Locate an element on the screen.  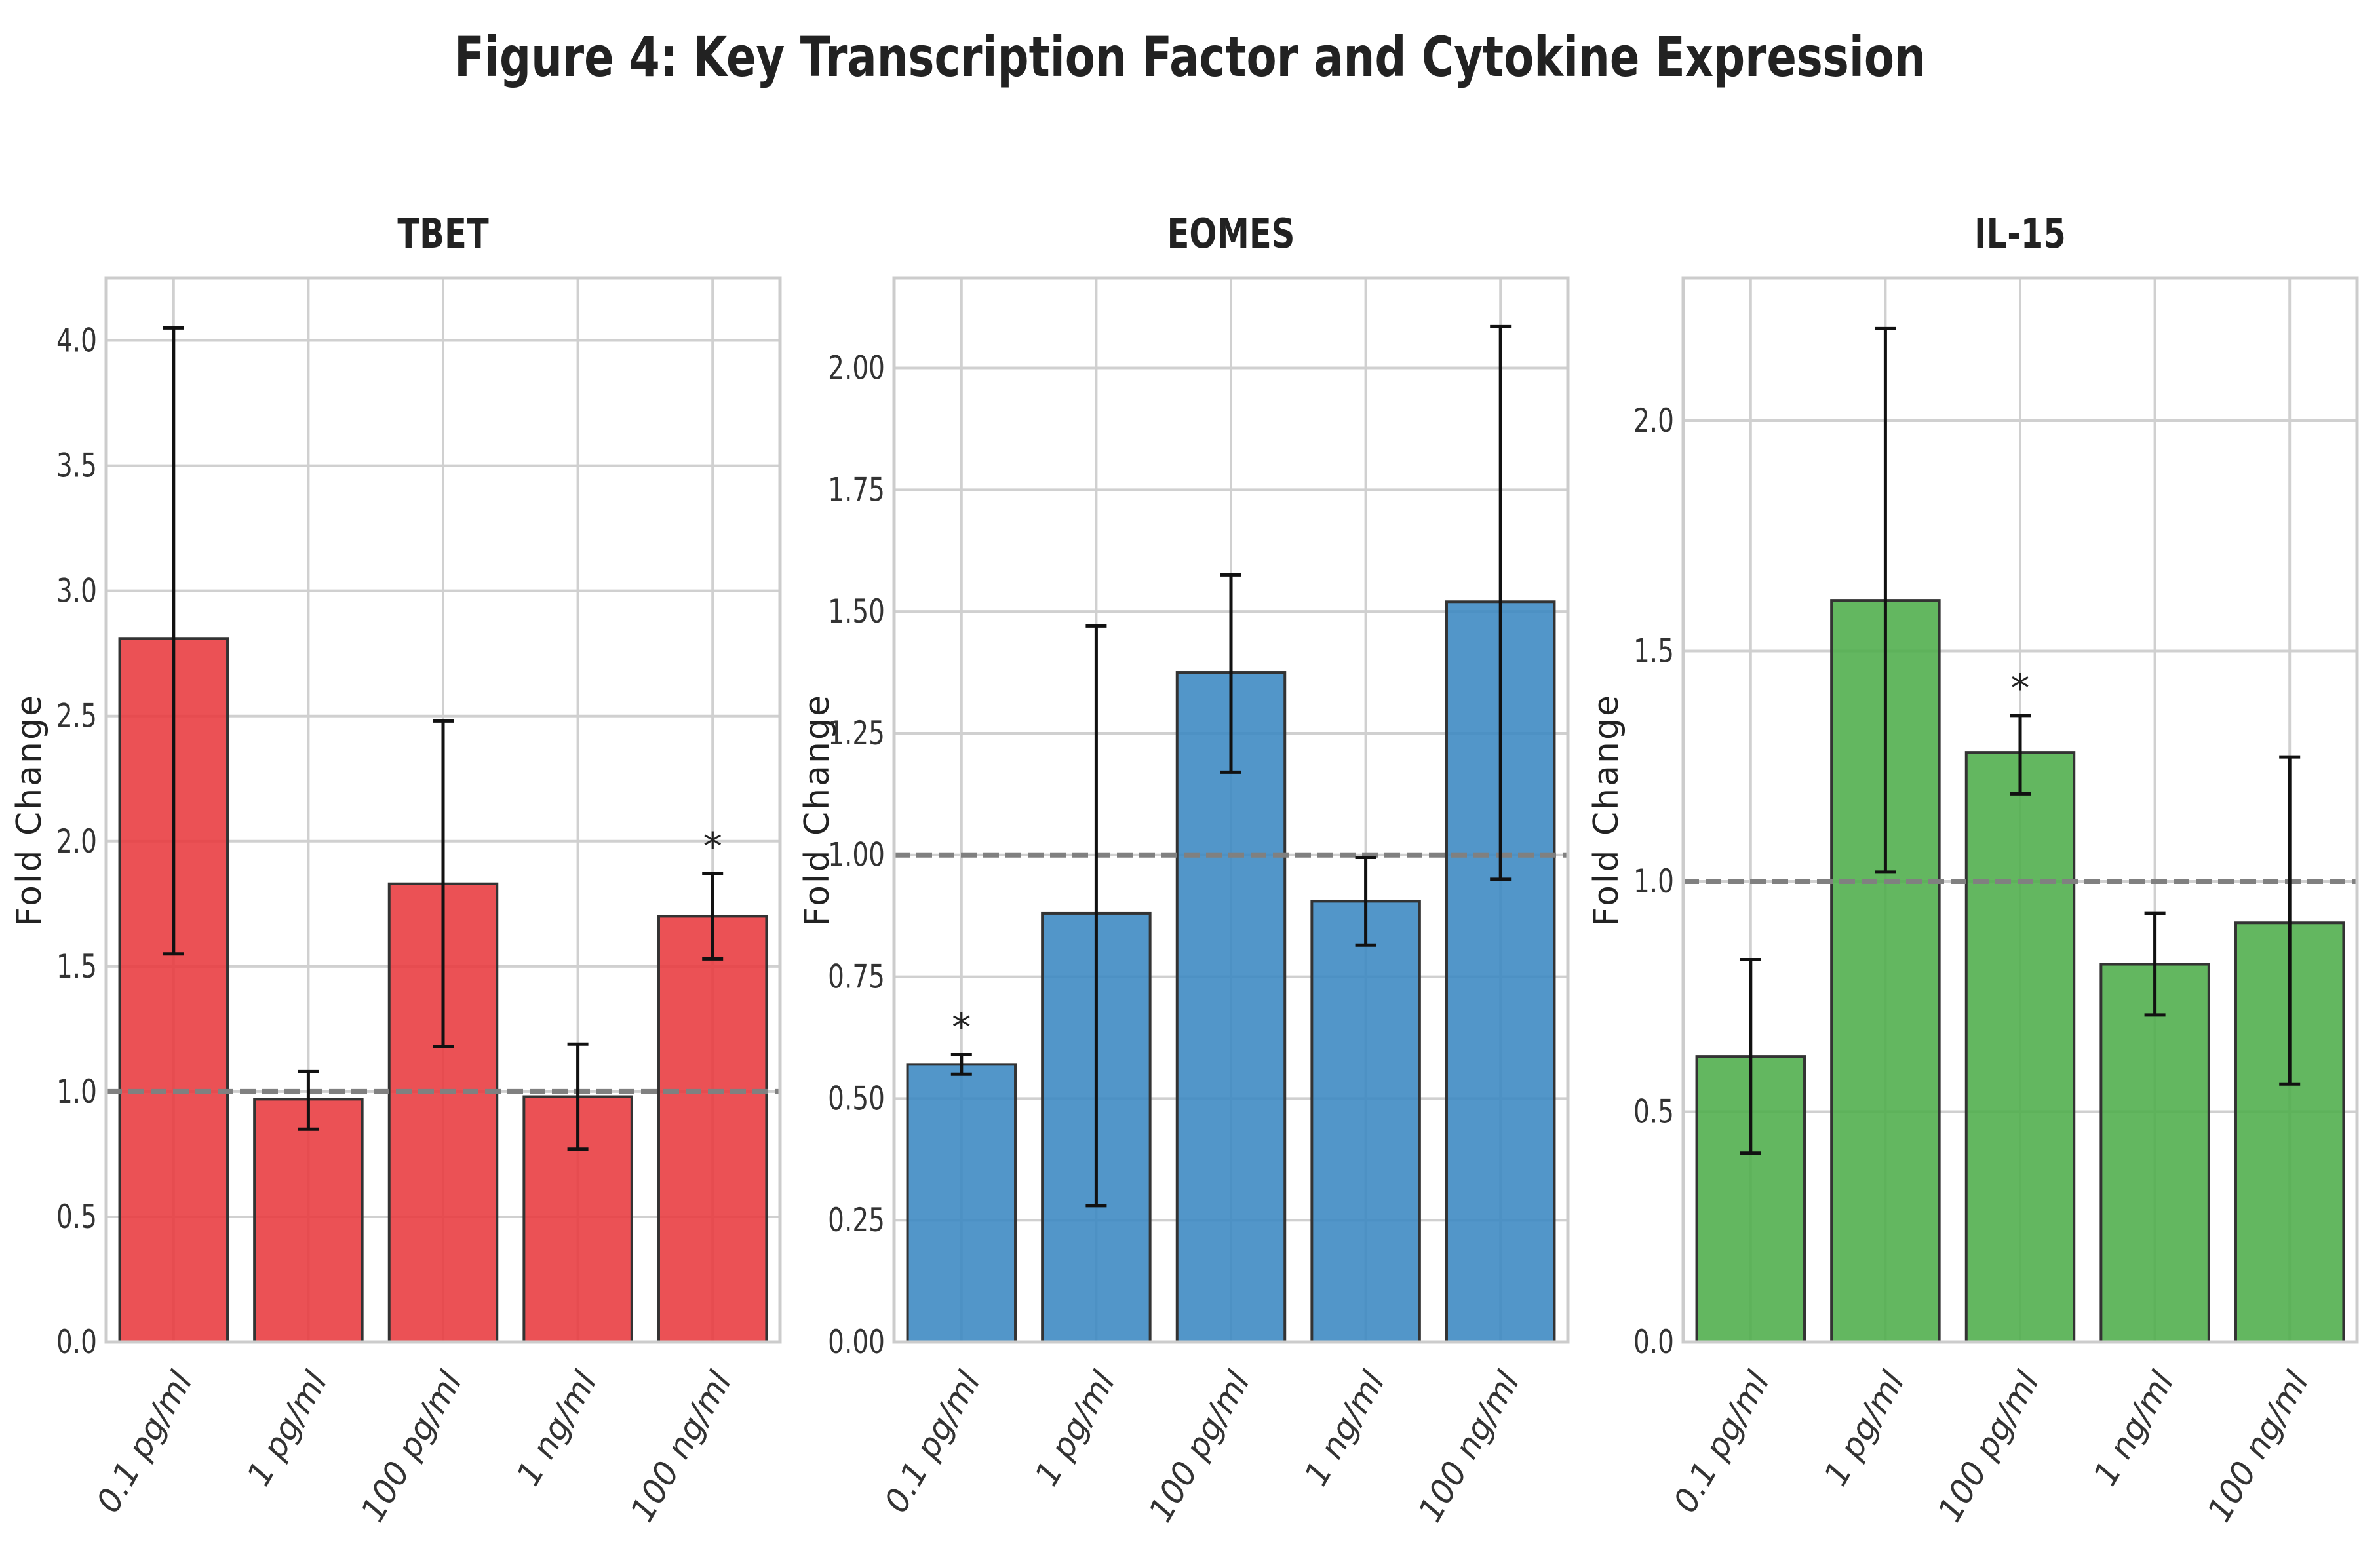
y-tick-label: 0.25 is located at coordinates (856, 1219).